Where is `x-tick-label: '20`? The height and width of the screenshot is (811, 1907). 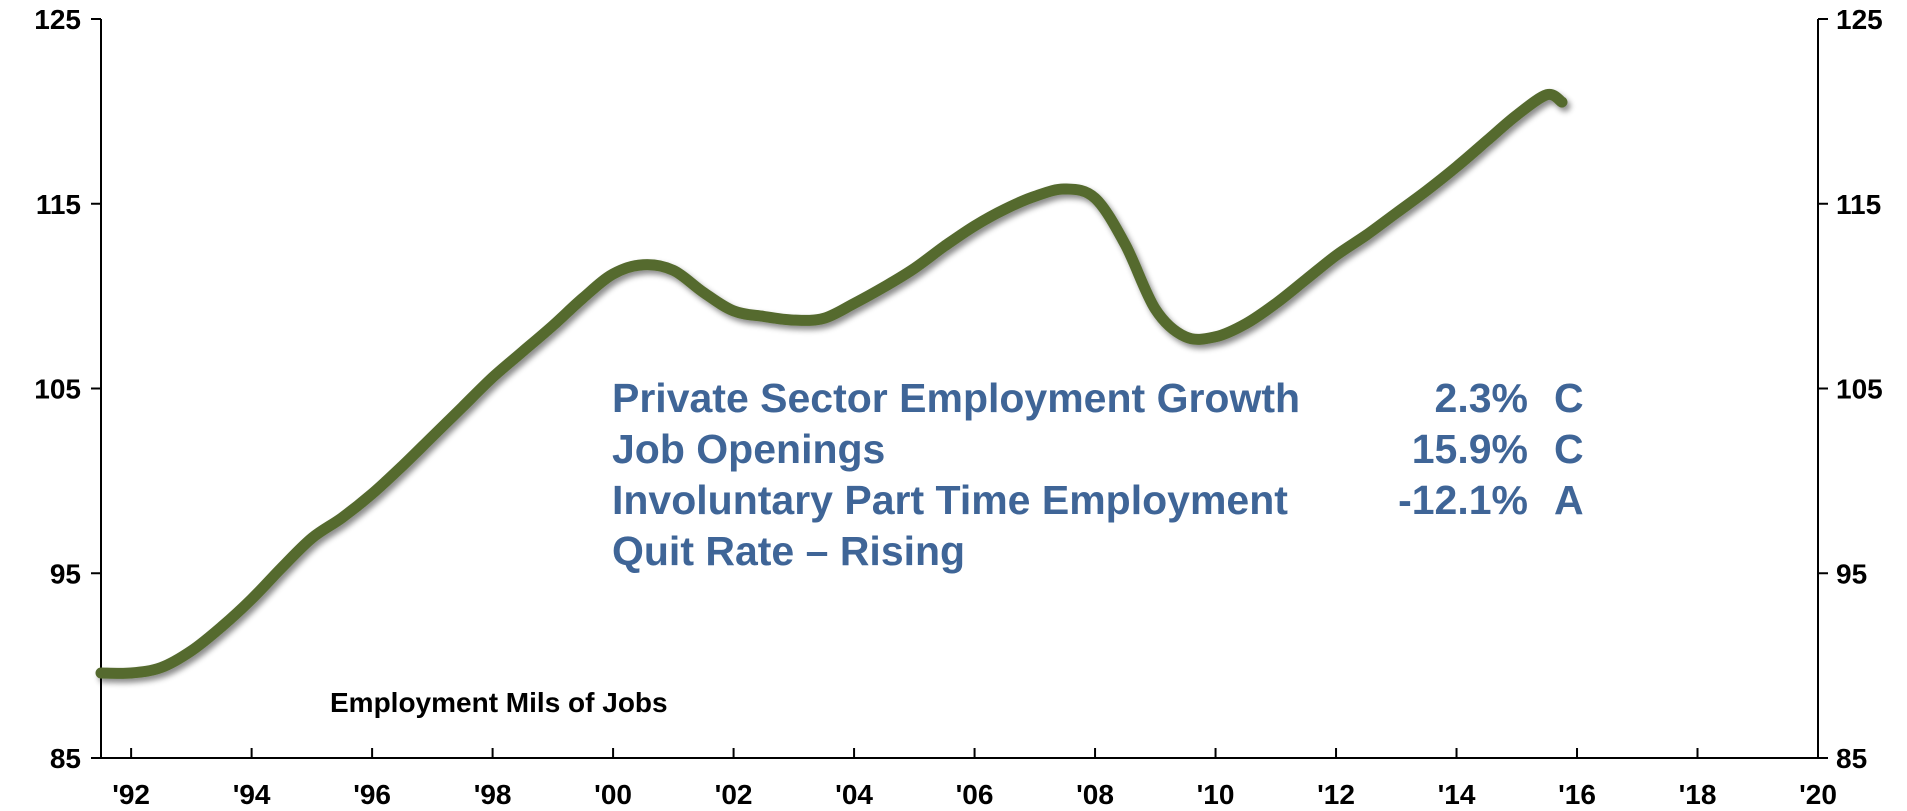 x-tick-label: '20 is located at coordinates (1818, 794).